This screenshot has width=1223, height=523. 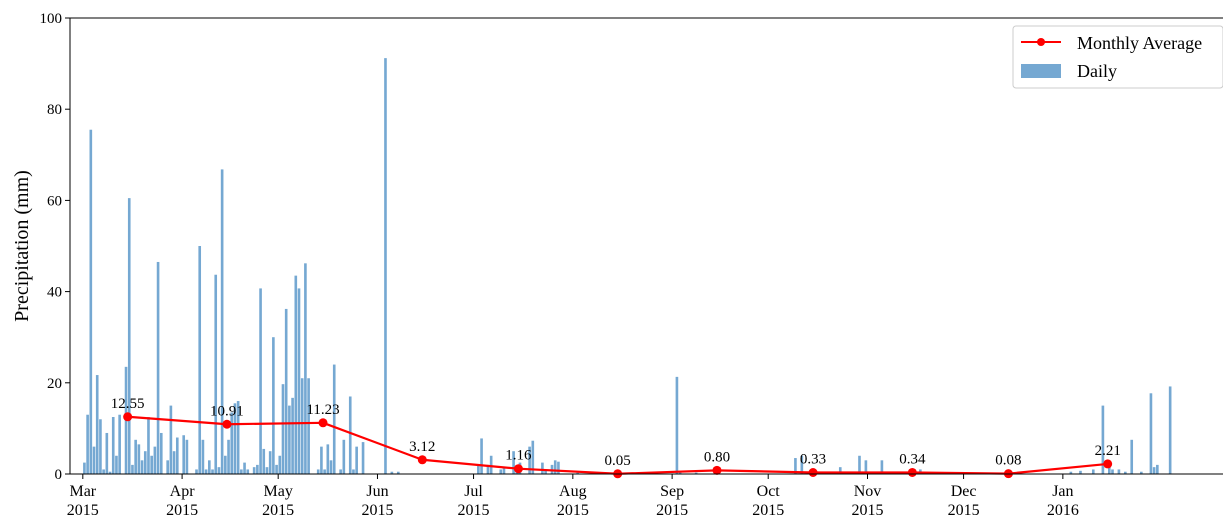 I want to click on monthly-average-value-label: 0.08, so click(x=1008, y=461).